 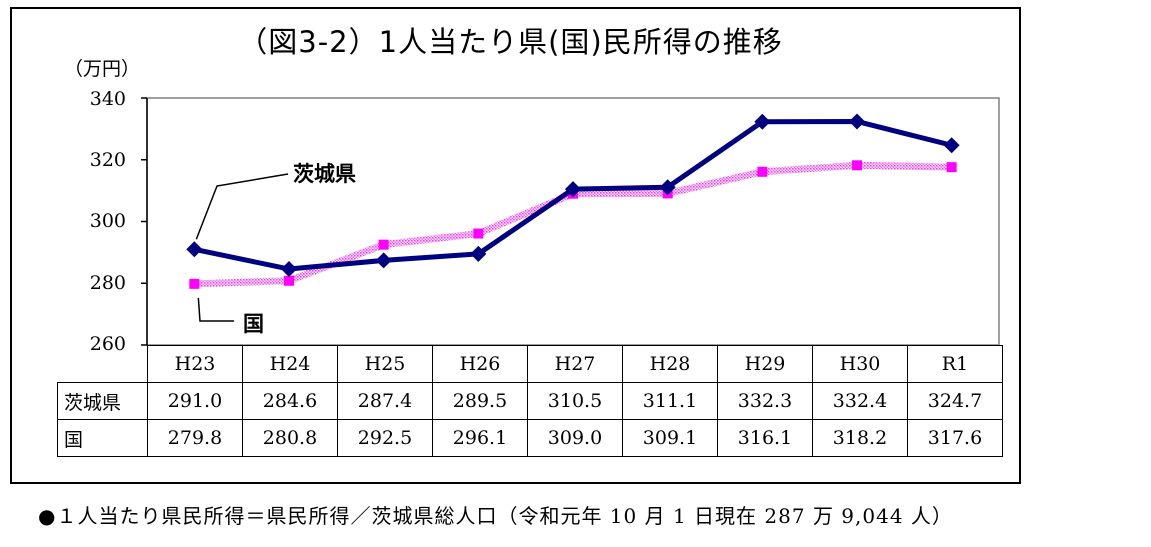 I want to click on table-cell: 279.8, so click(x=195, y=438).